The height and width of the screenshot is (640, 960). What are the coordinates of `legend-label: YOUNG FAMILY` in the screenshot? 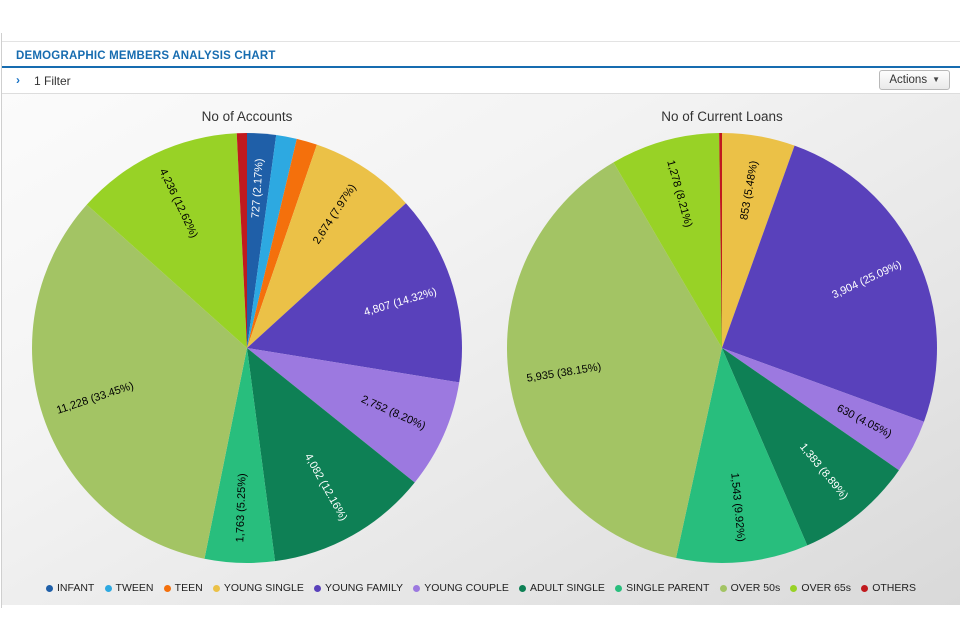 It's located at (364, 588).